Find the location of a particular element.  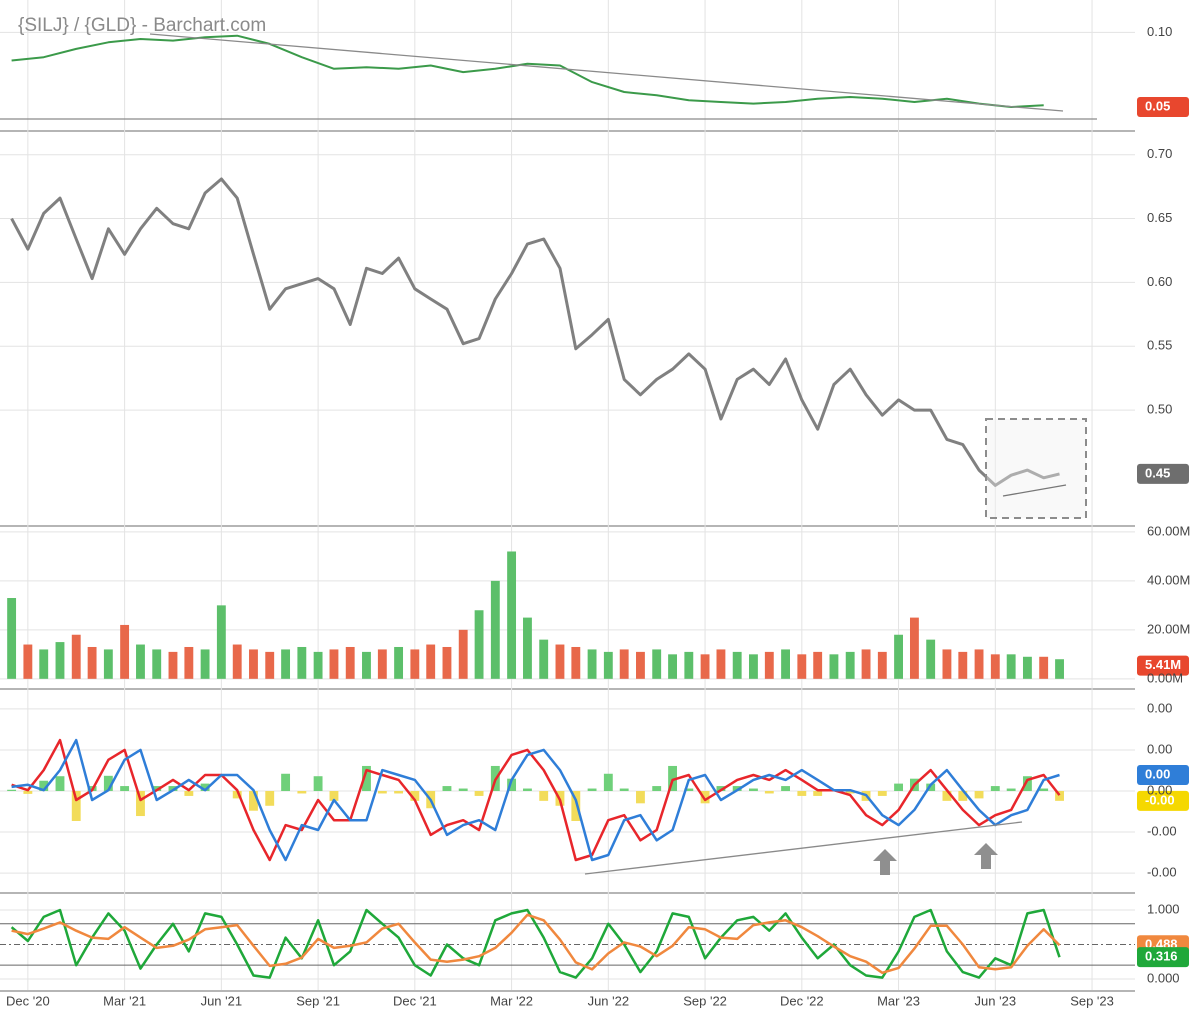

y-tick-label: 0.60 is located at coordinates (1159, 281).